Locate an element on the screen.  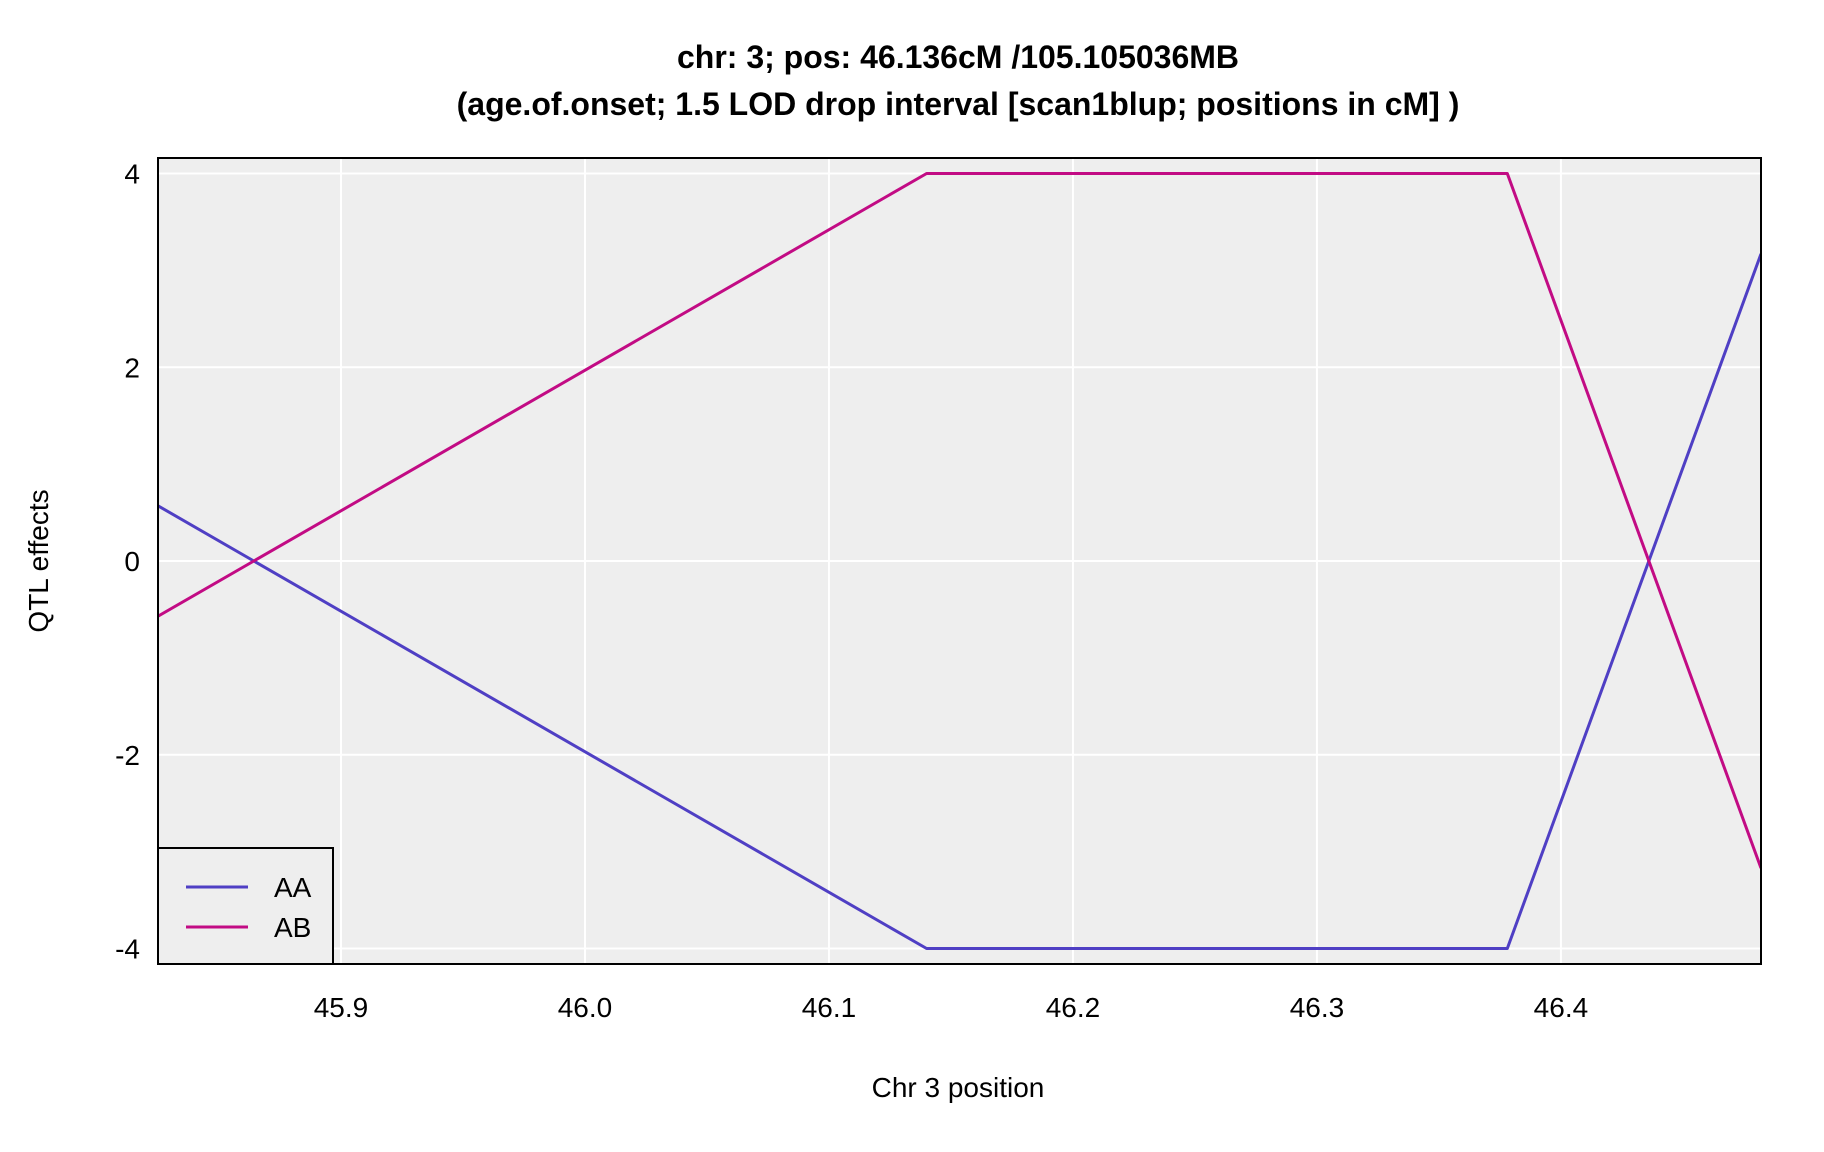
y-tick-label: -4 is located at coordinates (127, 949).